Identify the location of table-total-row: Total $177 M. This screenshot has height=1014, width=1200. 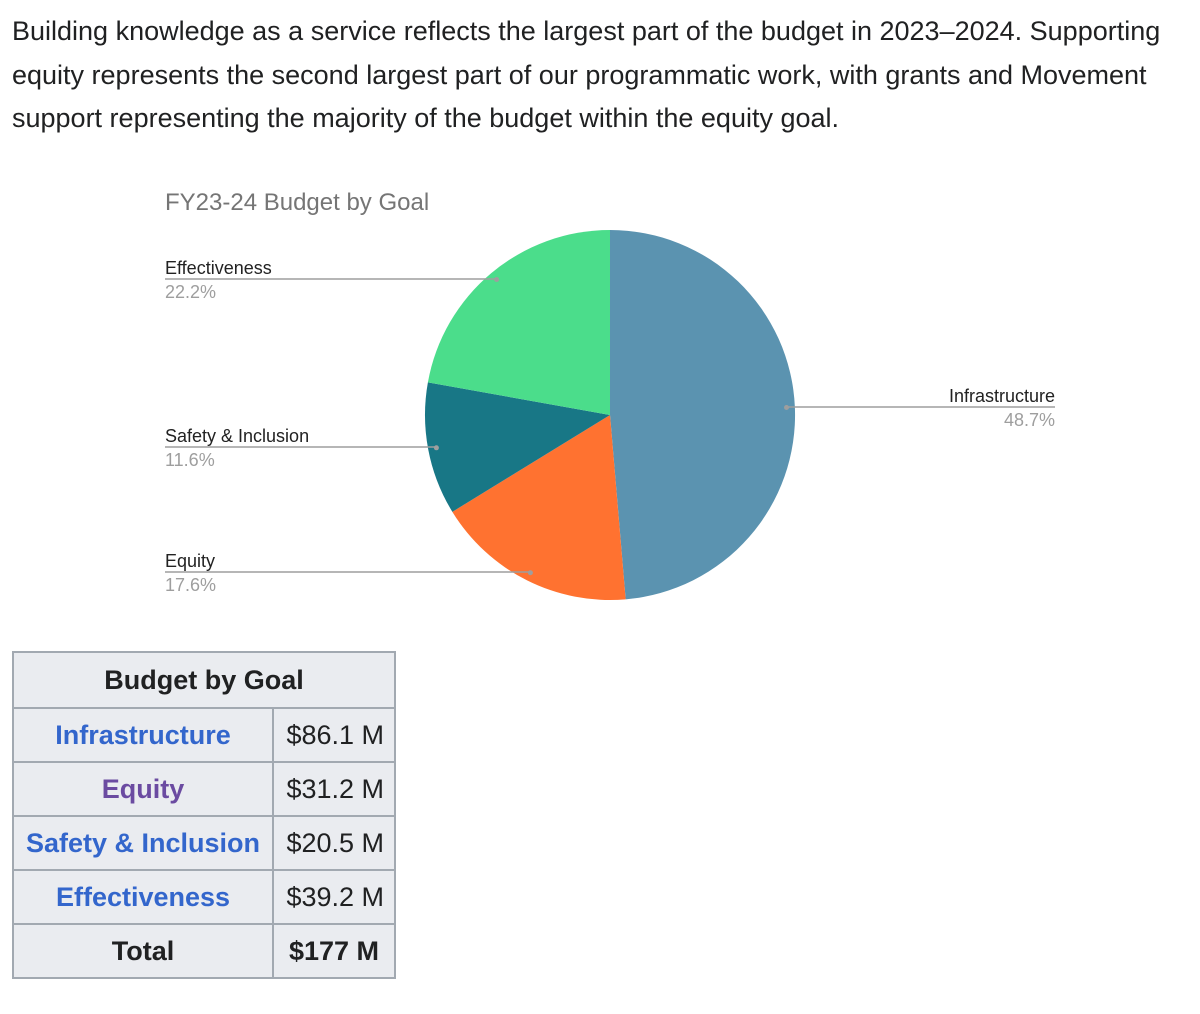
(204, 951).